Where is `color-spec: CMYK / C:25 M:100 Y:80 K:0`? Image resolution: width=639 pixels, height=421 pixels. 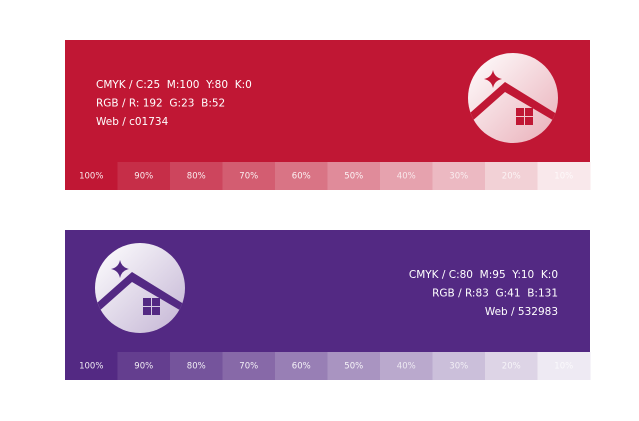 color-spec: CMYK / C:25 M:100 Y:80 K:0 is located at coordinates (174, 85).